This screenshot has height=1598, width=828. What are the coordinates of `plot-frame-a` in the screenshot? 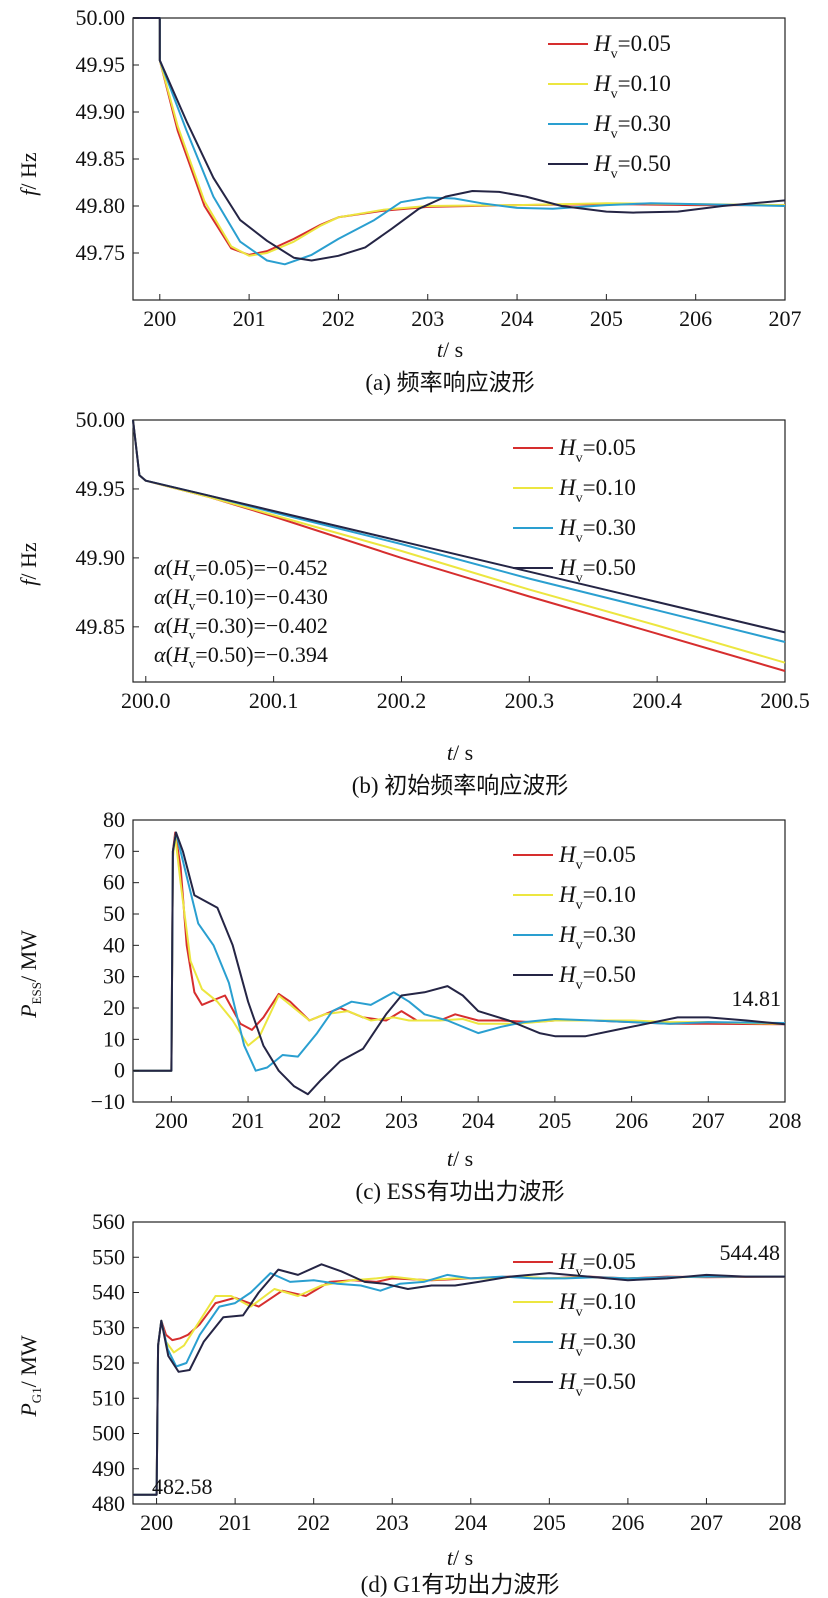 It's located at (459, 159).